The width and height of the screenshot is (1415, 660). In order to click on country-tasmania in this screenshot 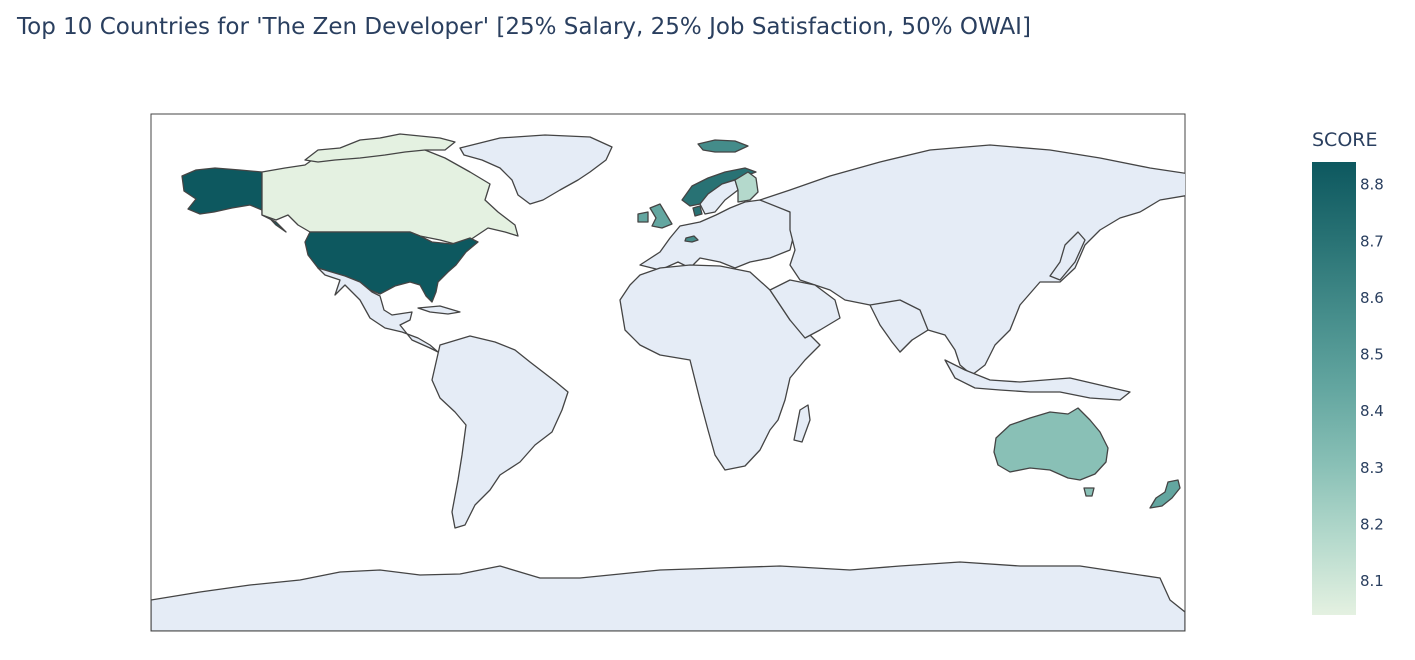, I will do `click(1089, 492)`.